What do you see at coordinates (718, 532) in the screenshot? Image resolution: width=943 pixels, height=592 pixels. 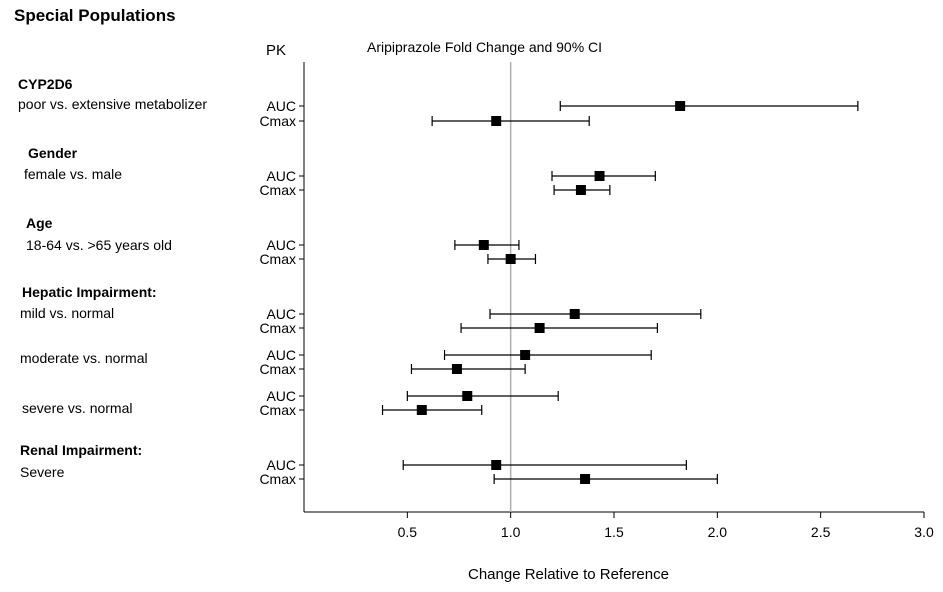 I see `x-tick-label: 2.0` at bounding box center [718, 532].